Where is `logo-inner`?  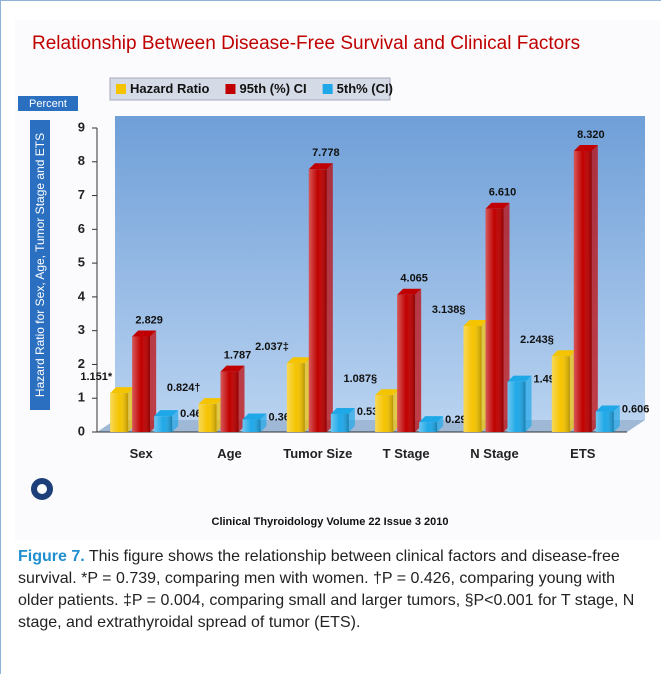
logo-inner is located at coordinates (42, 489).